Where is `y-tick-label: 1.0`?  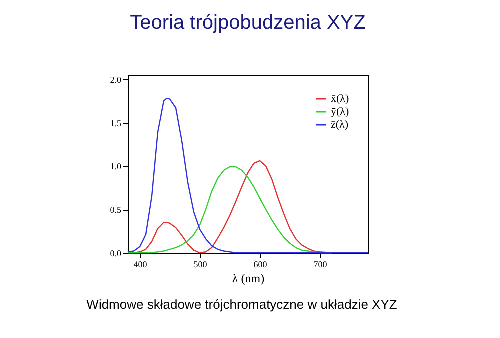
y-tick-label: 1.0 is located at coordinates (116, 167).